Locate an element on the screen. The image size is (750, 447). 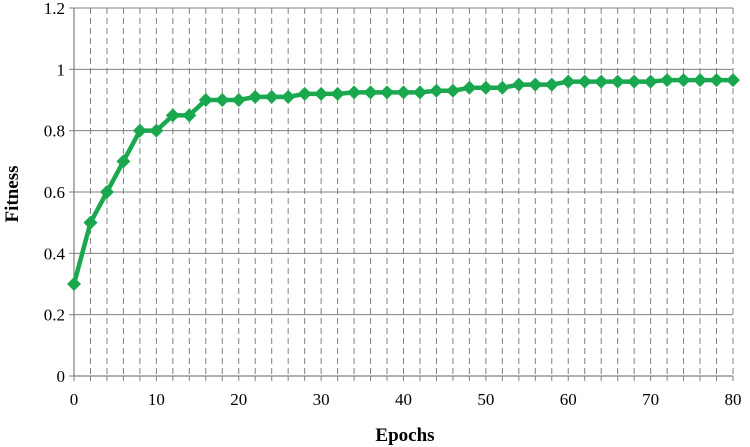
x-tick-label: 40 is located at coordinates (403, 399).